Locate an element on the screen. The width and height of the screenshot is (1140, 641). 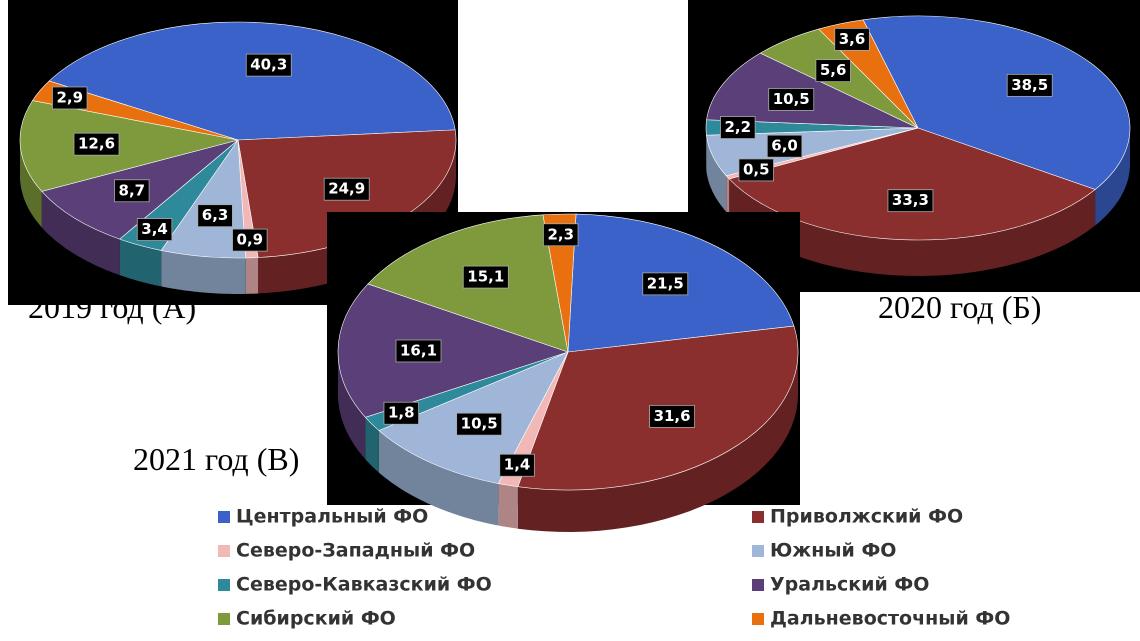
data-label: 6,0 is located at coordinates (784, 146).